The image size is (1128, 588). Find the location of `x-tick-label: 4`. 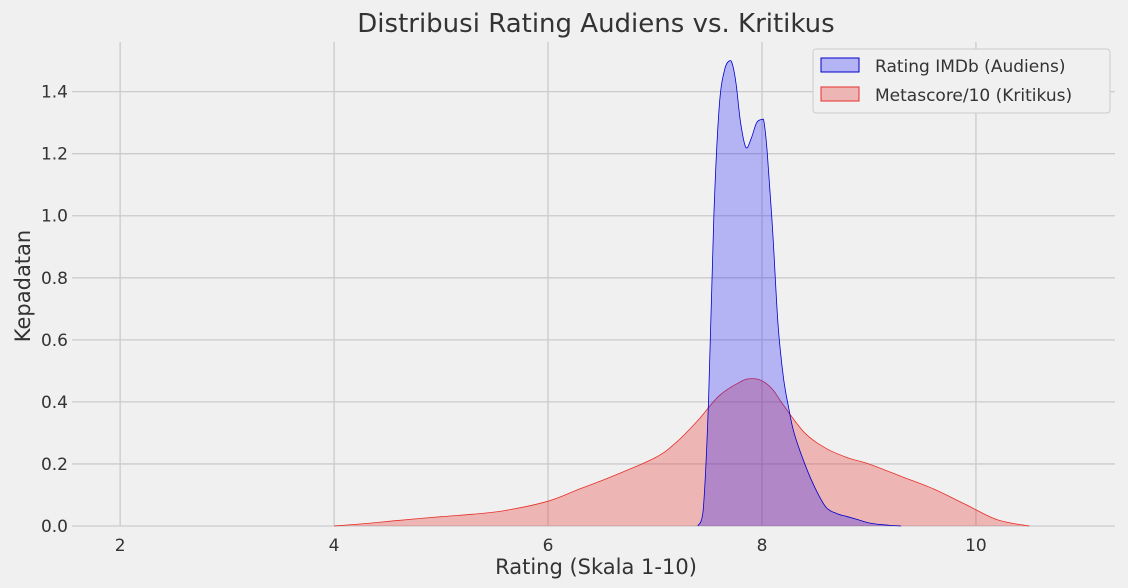

x-tick-label: 4 is located at coordinates (334, 546).